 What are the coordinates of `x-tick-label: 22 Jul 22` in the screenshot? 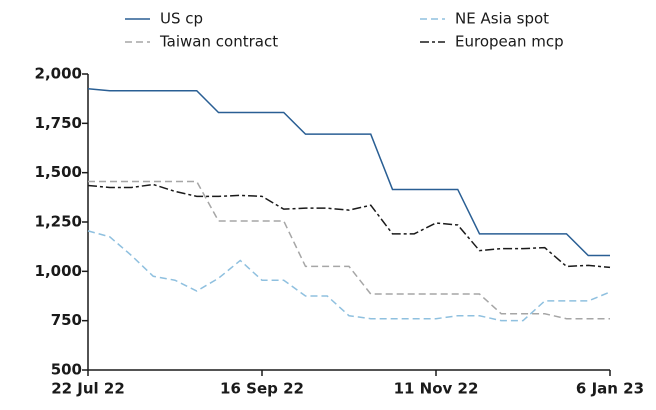 It's located at (88, 389).